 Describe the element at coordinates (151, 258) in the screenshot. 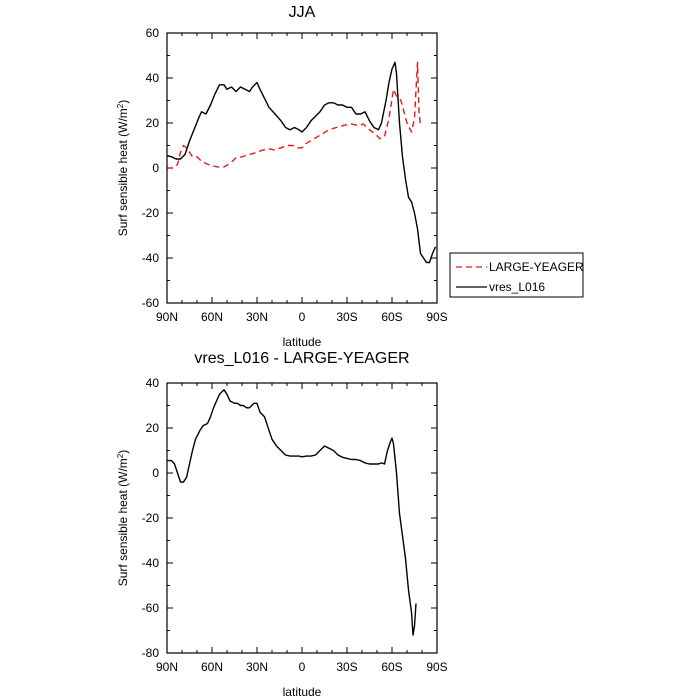

I see `top-y-tick-label-1: -40` at that location.